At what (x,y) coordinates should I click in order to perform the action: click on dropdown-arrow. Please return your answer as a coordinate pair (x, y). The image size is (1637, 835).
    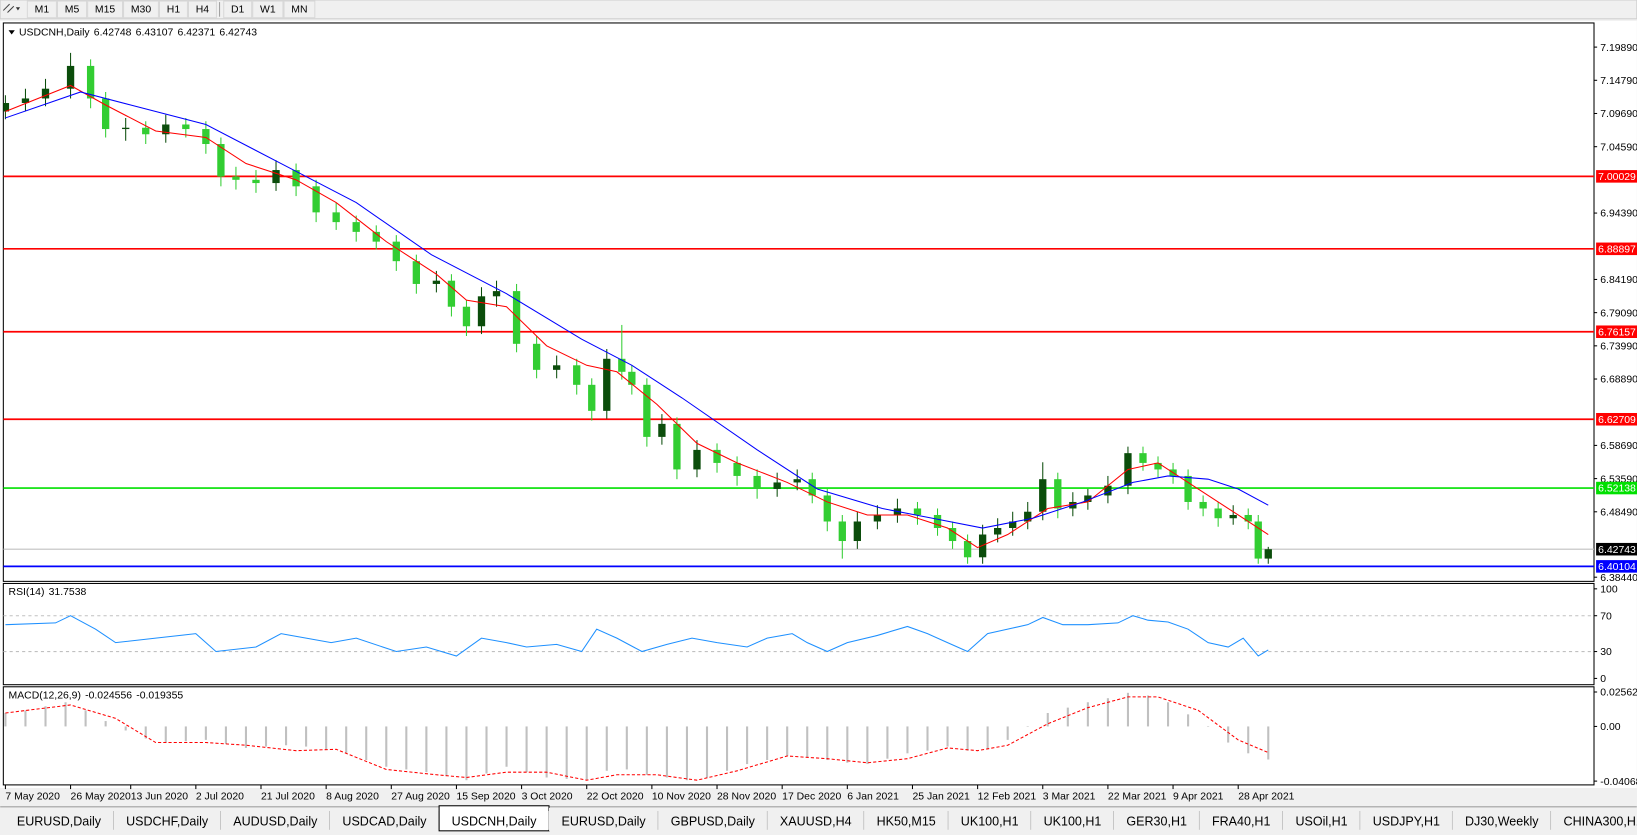
    Looking at the image, I should click on (18, 9).